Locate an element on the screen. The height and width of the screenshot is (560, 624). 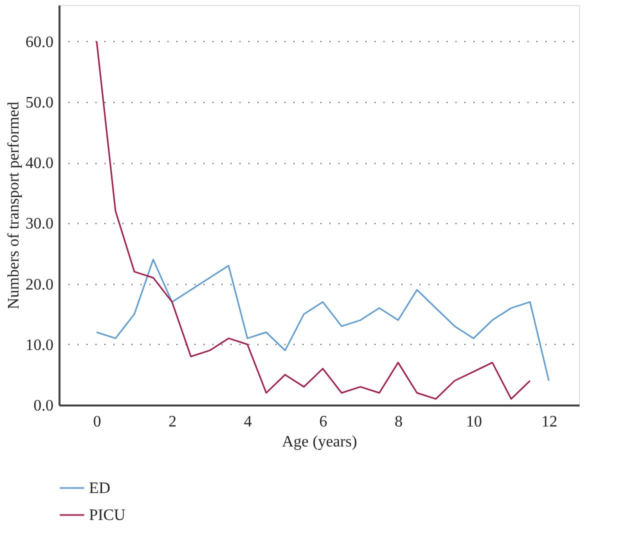
y-tick-label: 10.0 is located at coordinates (40, 345).